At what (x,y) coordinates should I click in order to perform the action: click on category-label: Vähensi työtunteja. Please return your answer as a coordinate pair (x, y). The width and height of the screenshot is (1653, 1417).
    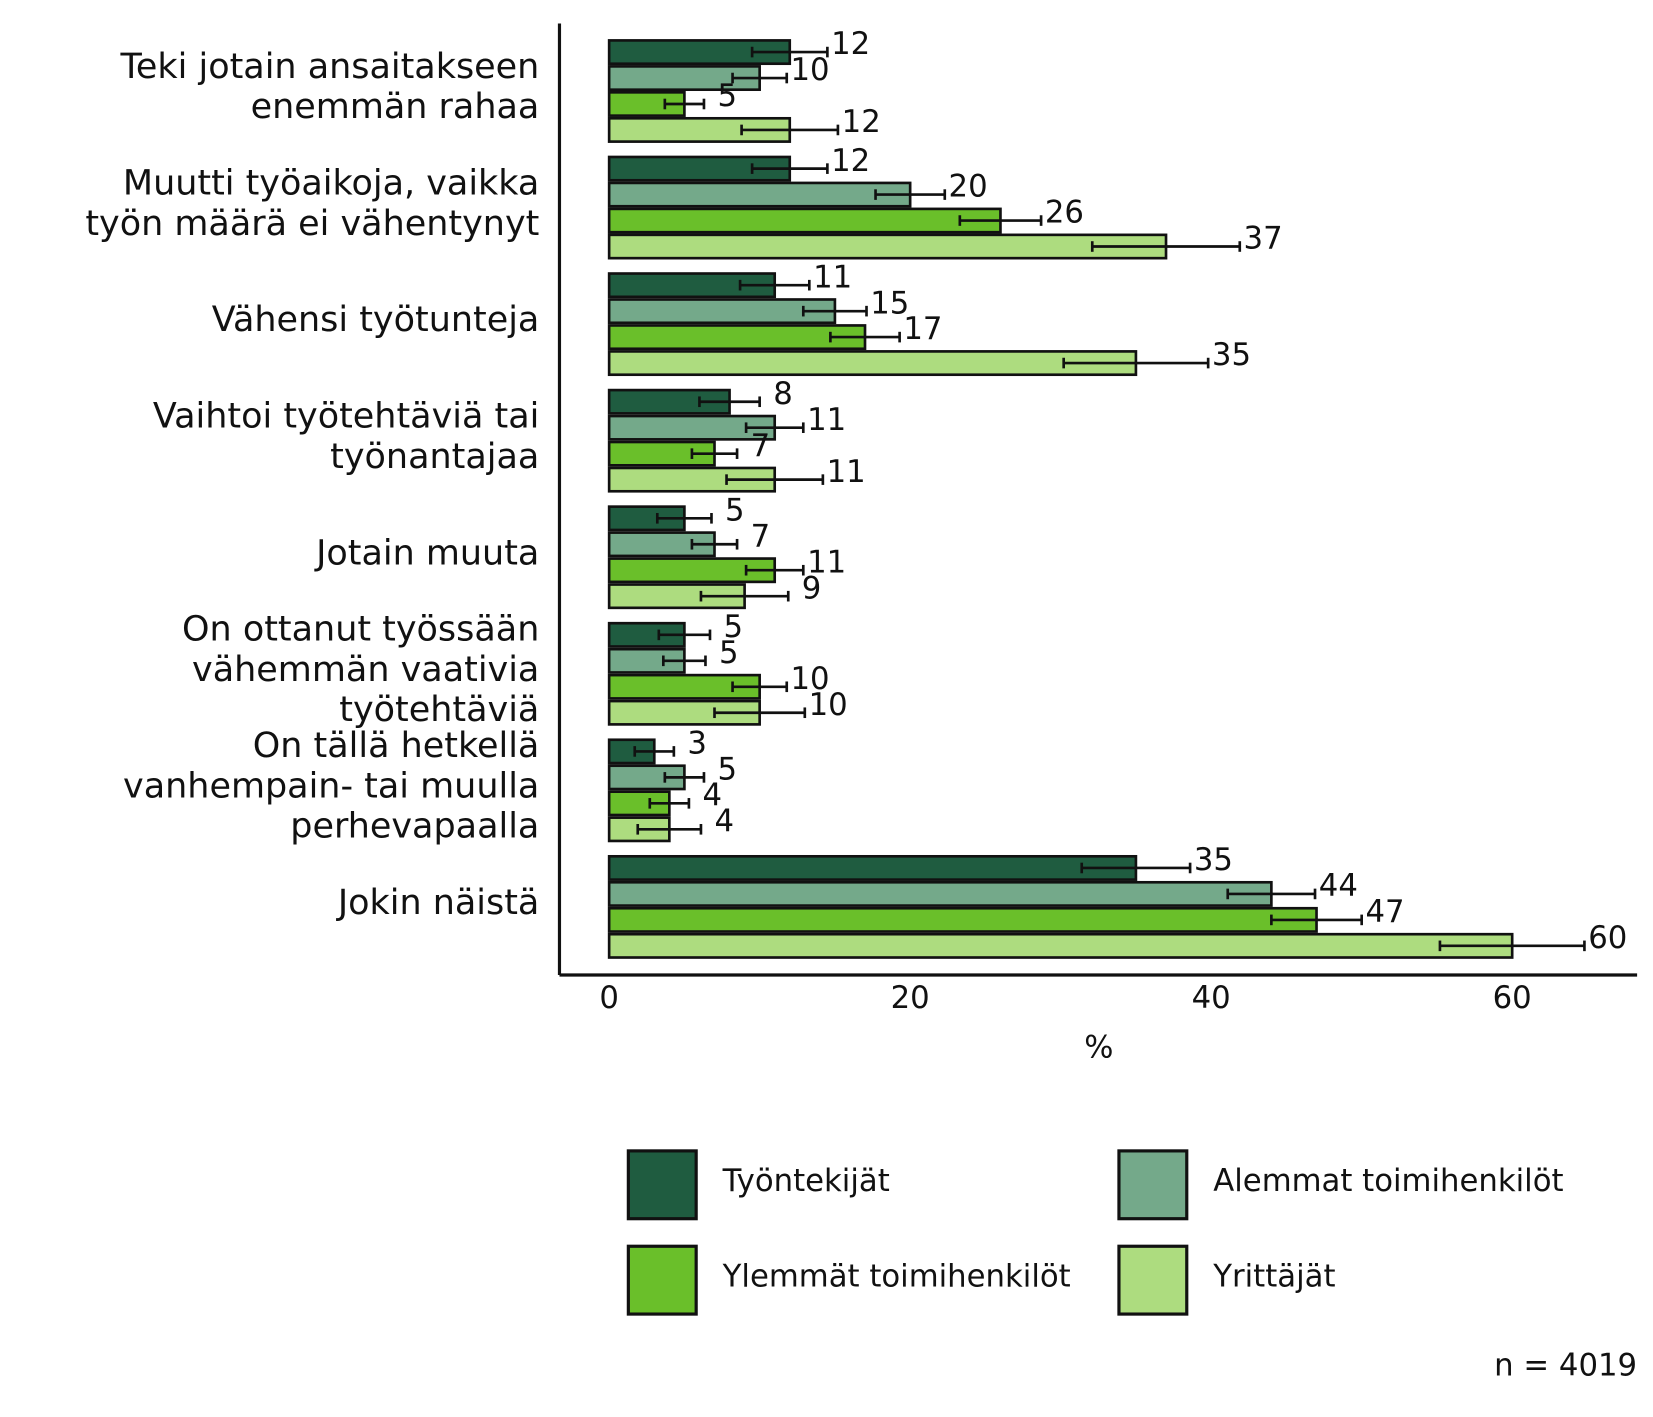
    Looking at the image, I should click on (376, 320).